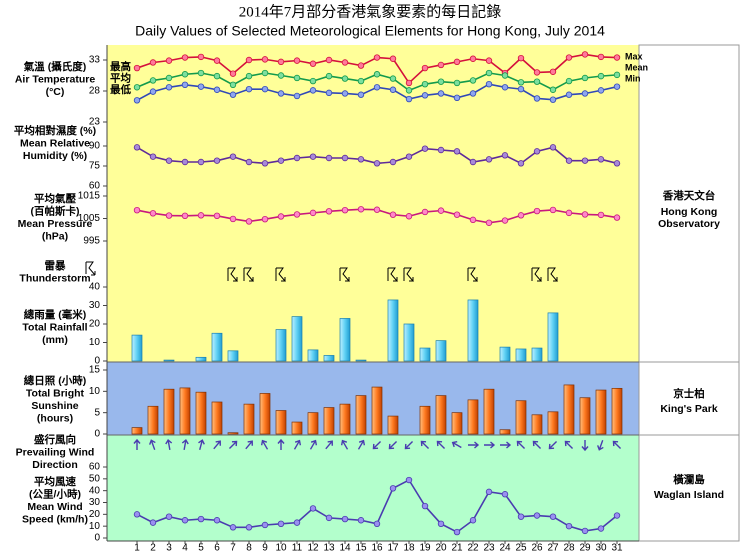 This screenshot has width=740, height=555. What do you see at coordinates (636, 67) in the screenshot?
I see `legend-label: Mean` at bounding box center [636, 67].